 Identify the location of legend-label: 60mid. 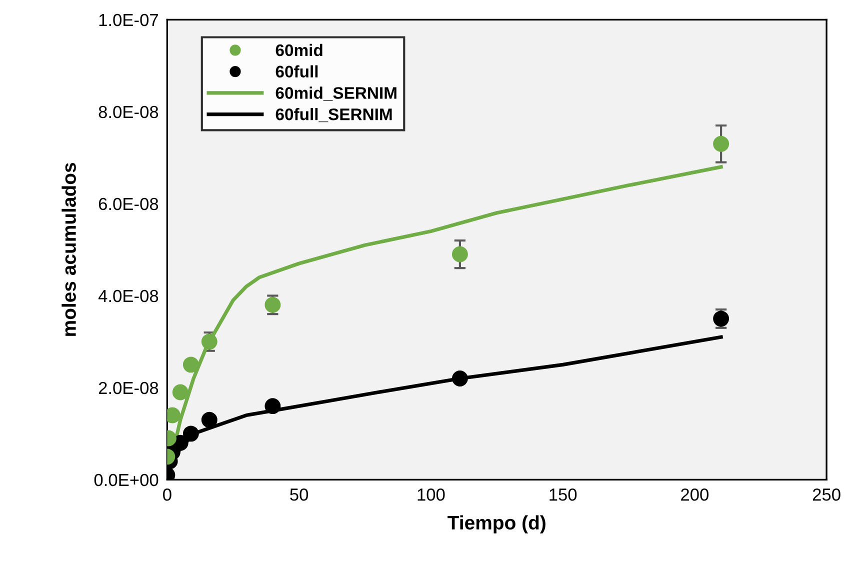
(299, 50).